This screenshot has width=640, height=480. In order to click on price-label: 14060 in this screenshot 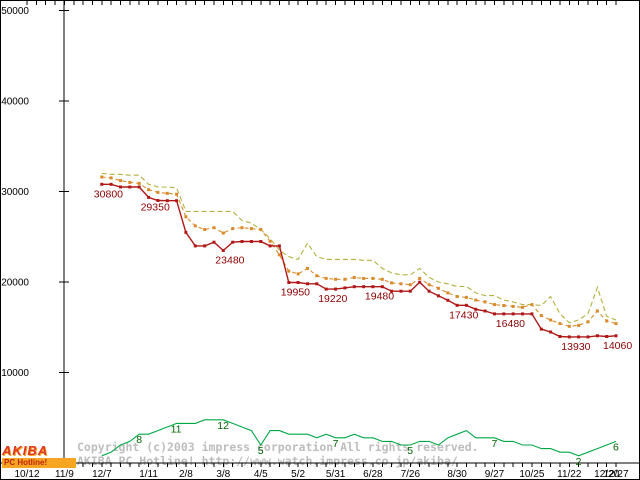, I will do `click(617, 346)`.